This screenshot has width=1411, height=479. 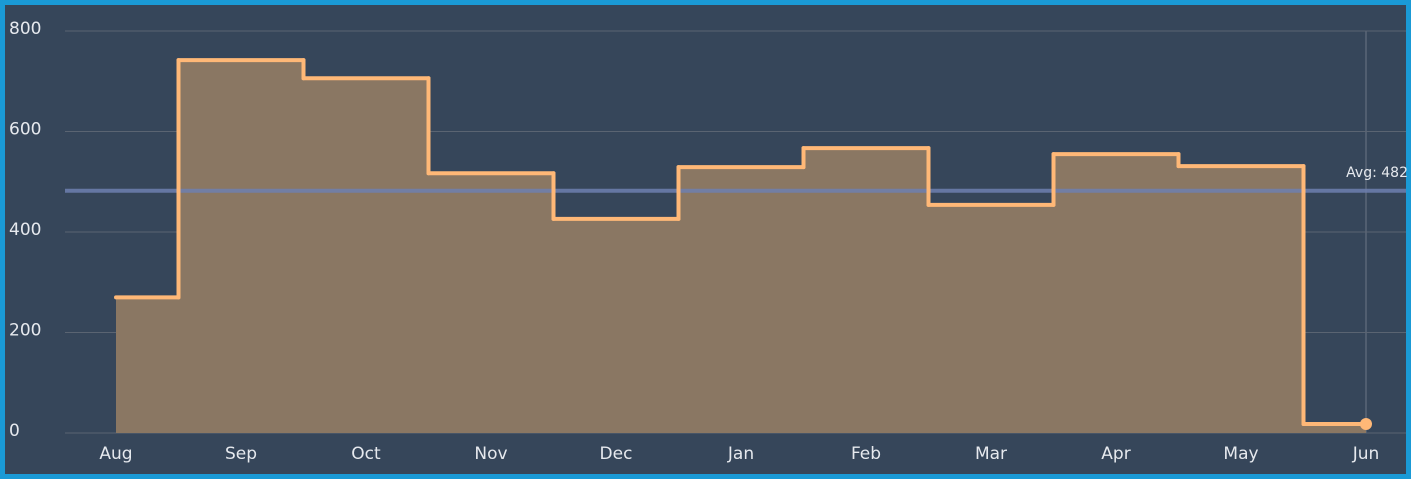 I want to click on y-tick-label: 600, so click(x=25, y=130).